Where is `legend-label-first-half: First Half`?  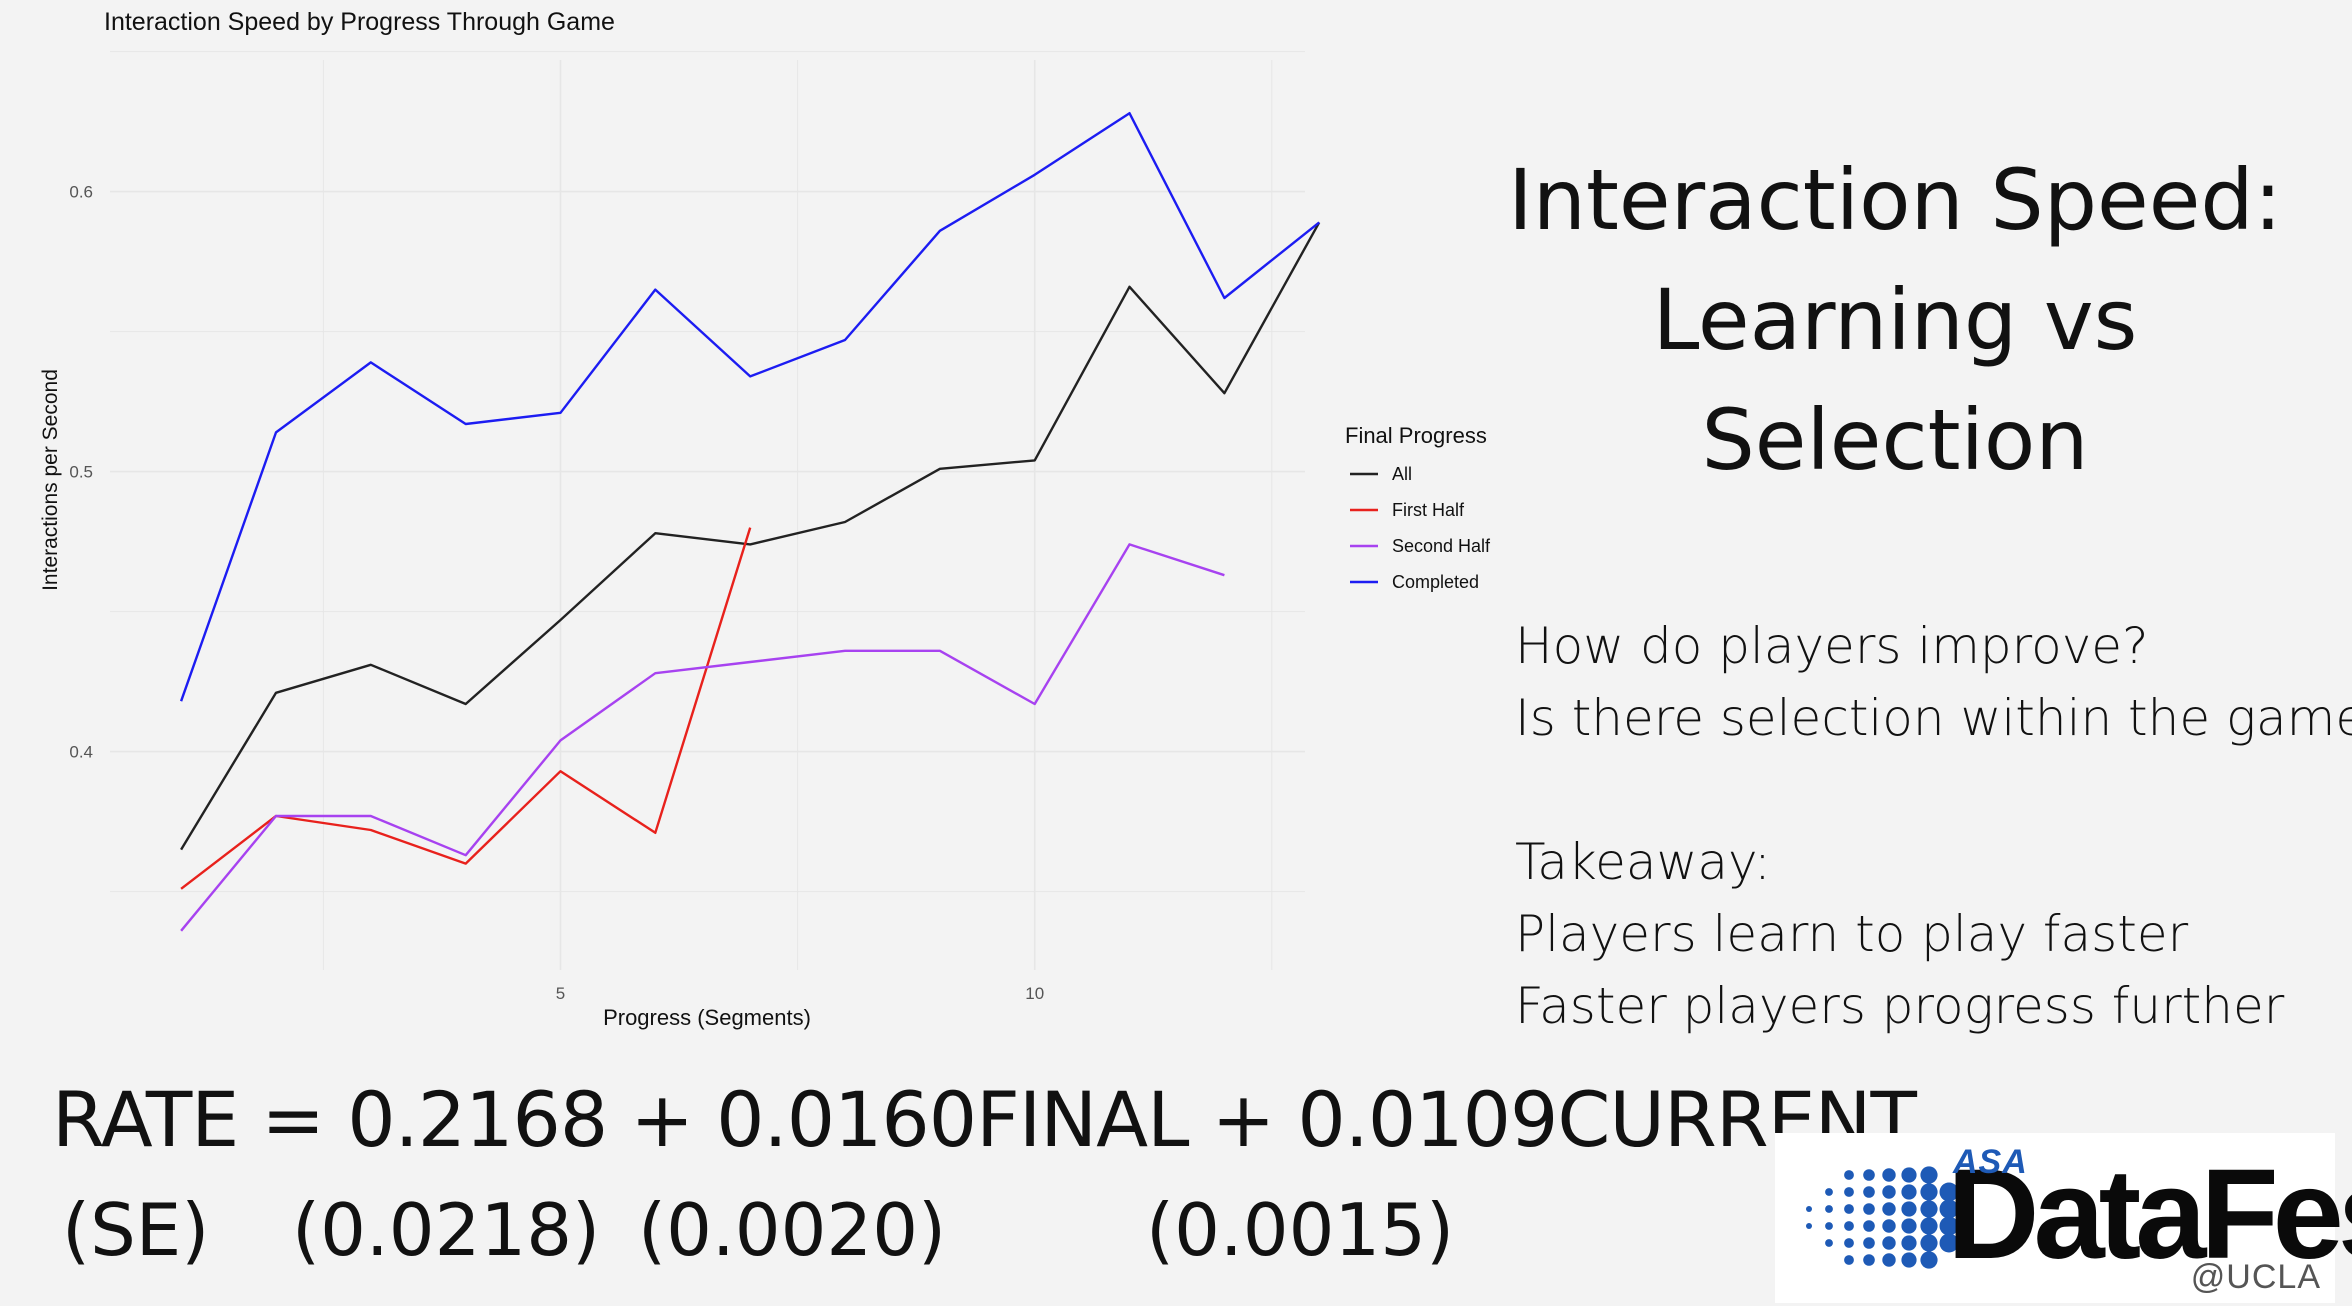
legend-label-first-half: First Half is located at coordinates (1428, 510).